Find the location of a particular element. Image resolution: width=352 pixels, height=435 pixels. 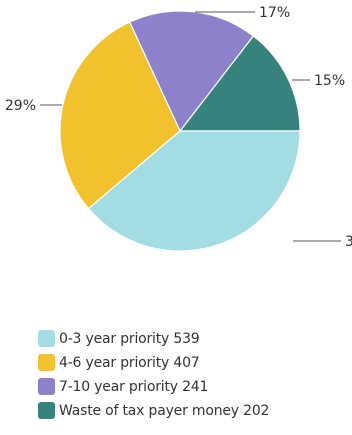

legend-item: 4-6 year priority 407 is located at coordinates (153, 362).